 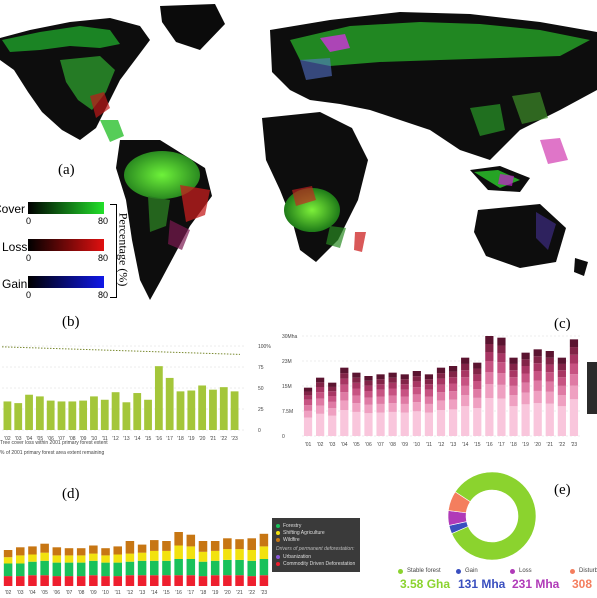 I want to click on chart-d-xtick: '11, so click(x=118, y=593).